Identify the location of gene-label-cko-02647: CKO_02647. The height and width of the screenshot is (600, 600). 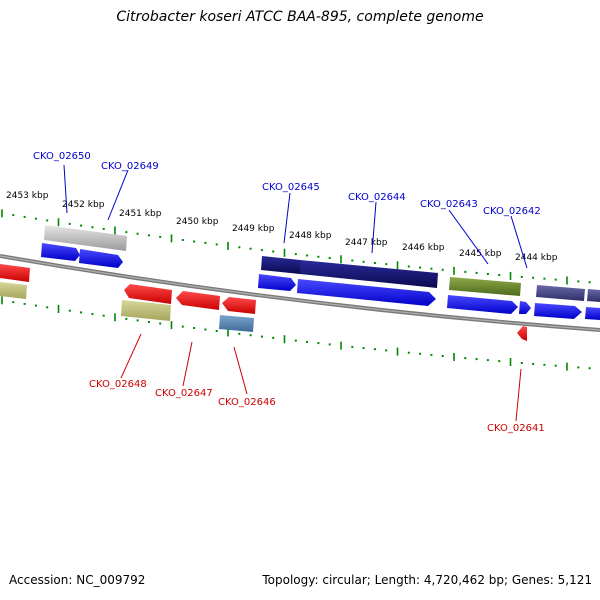
(184, 393).